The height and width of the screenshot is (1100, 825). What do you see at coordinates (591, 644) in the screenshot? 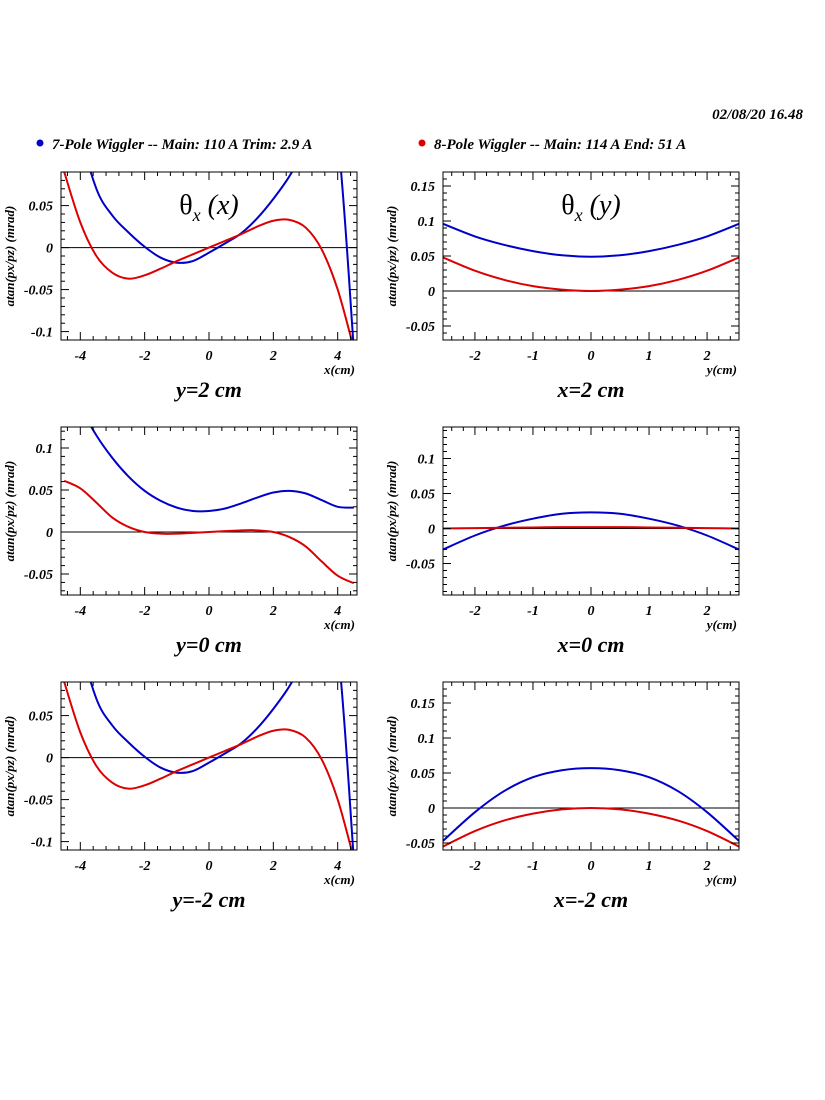
I see `panel-caption: x=0 cm` at bounding box center [591, 644].